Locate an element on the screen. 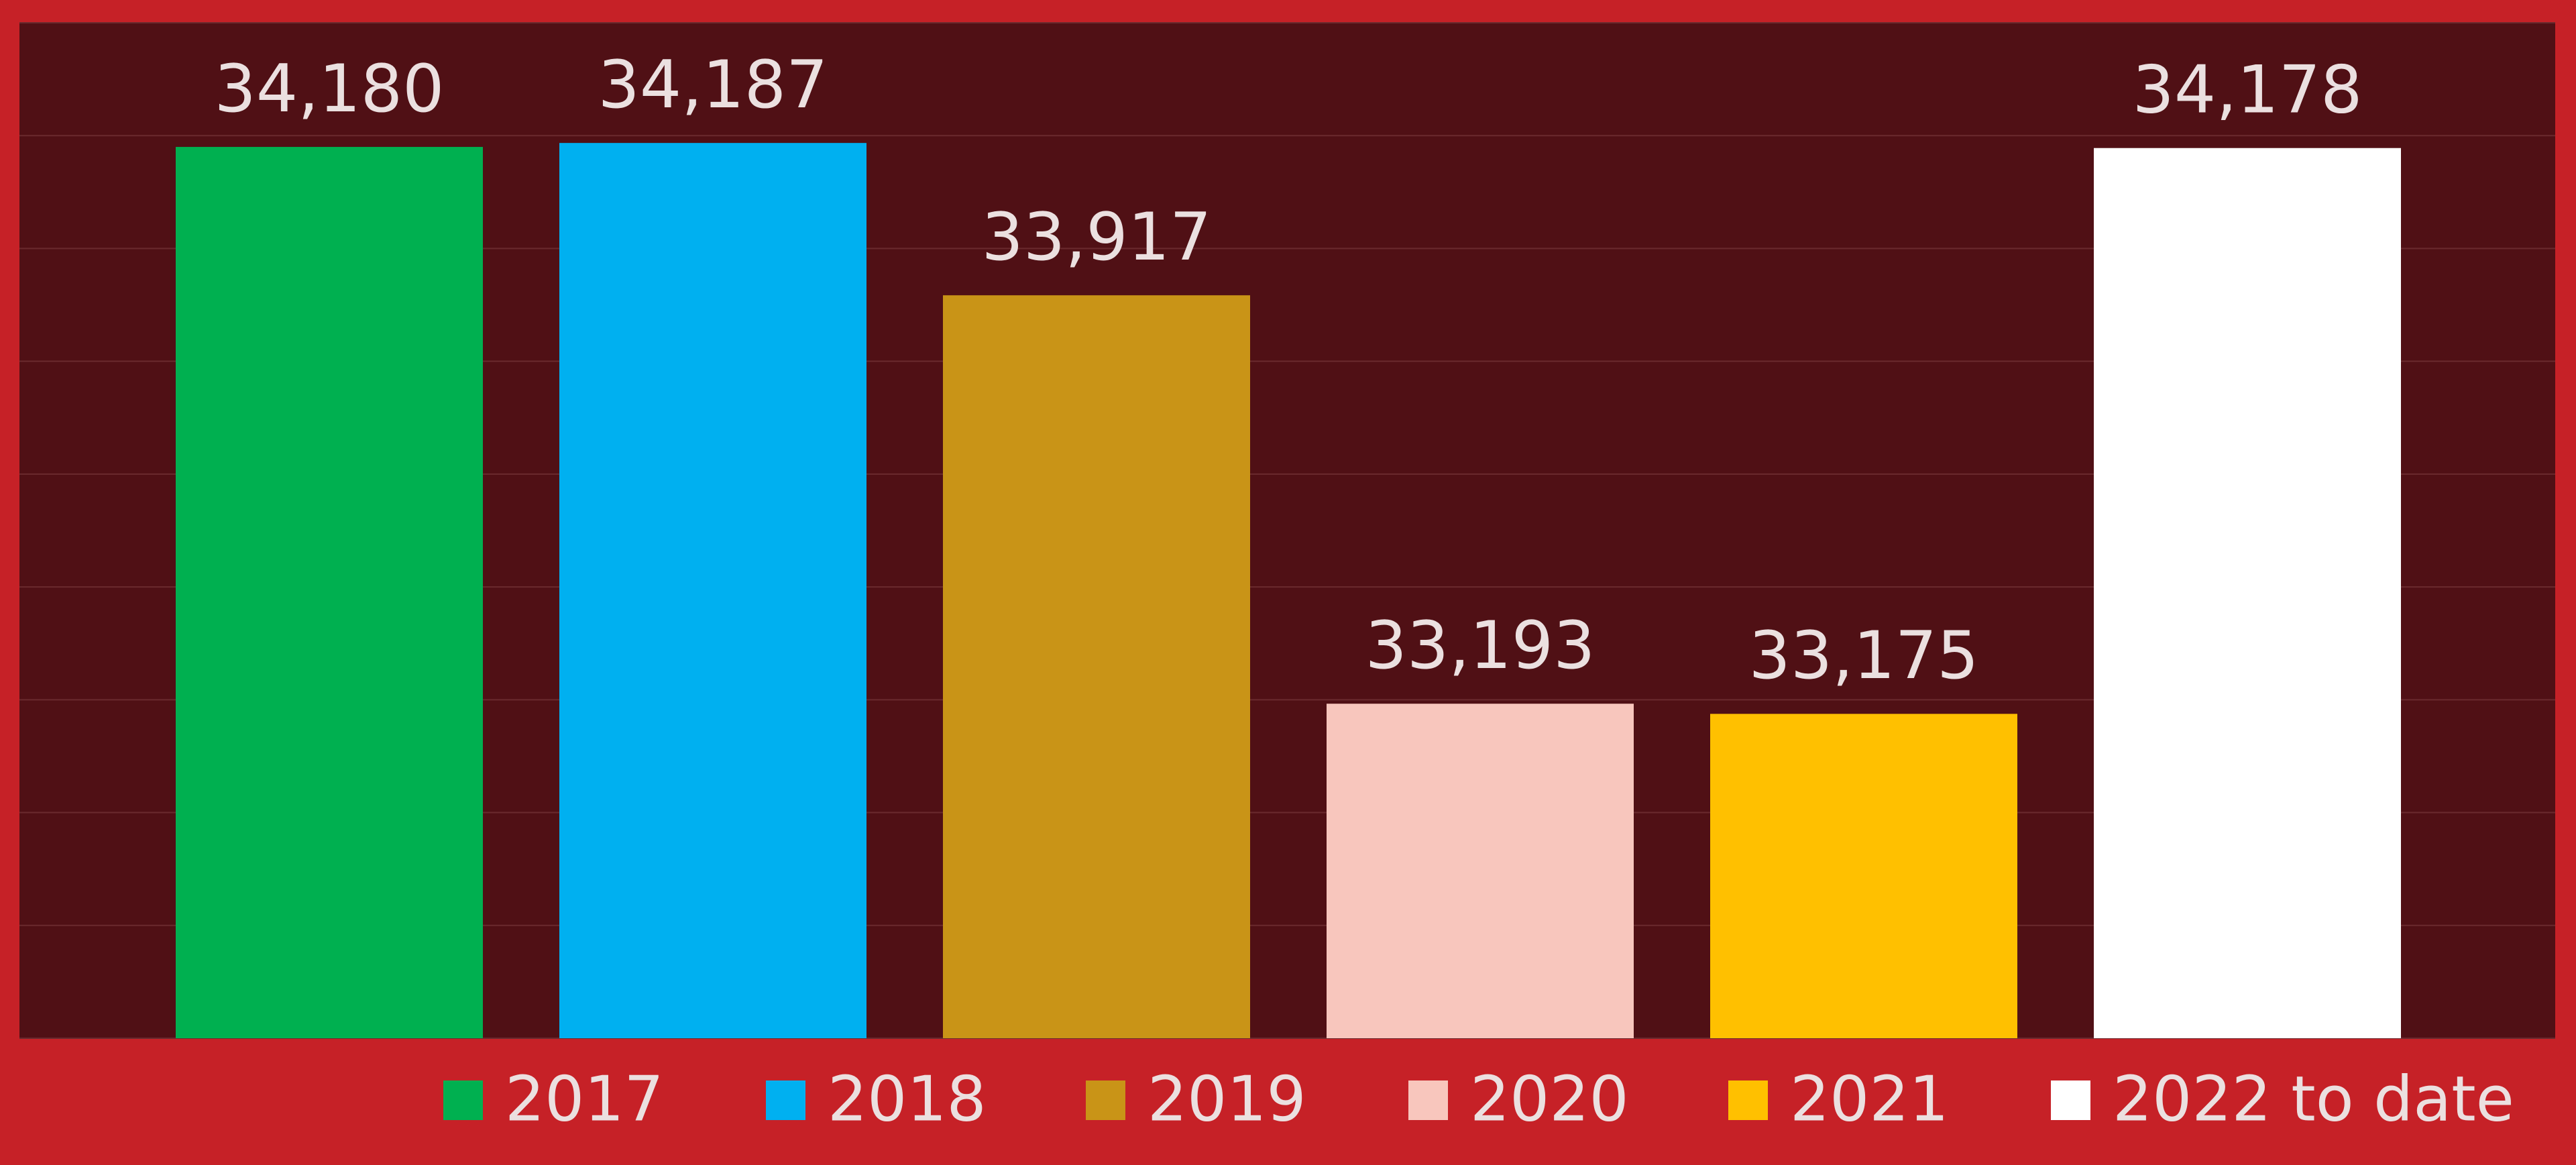 The image size is (2576, 1165). legend-label: 2018 is located at coordinates (907, 1099).